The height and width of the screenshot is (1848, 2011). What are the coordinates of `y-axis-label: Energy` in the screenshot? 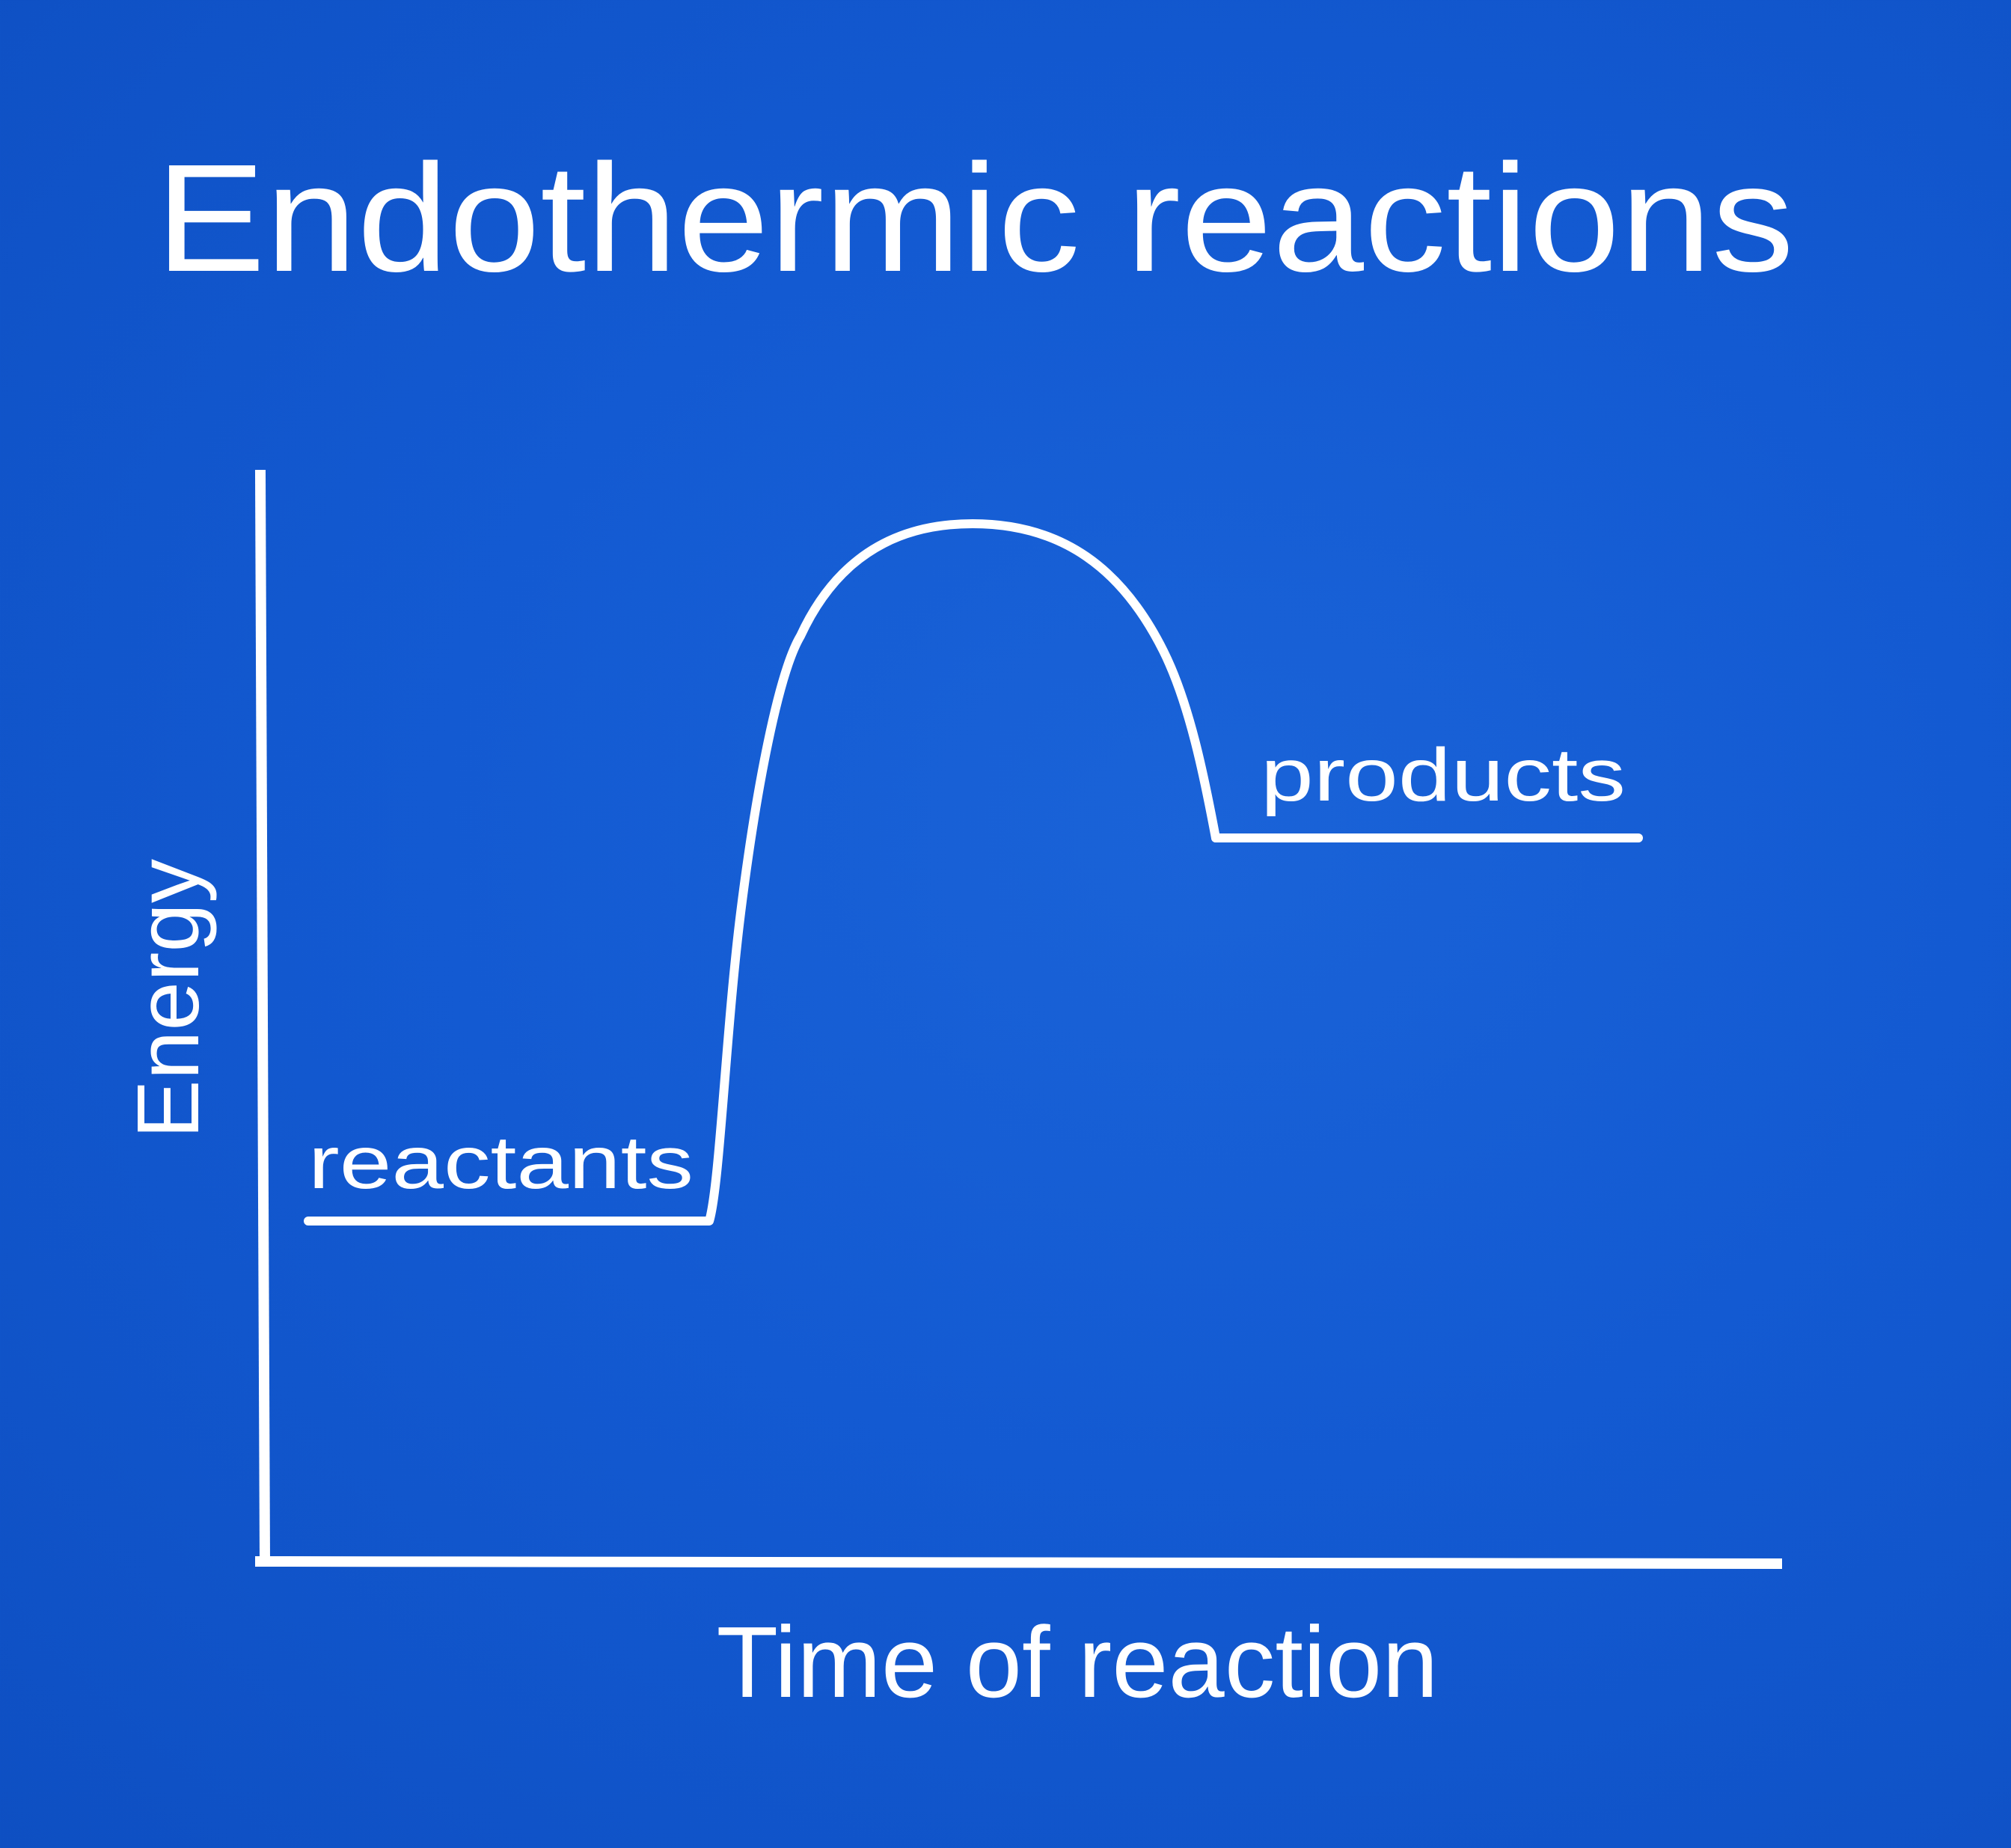 It's located at (168, 999).